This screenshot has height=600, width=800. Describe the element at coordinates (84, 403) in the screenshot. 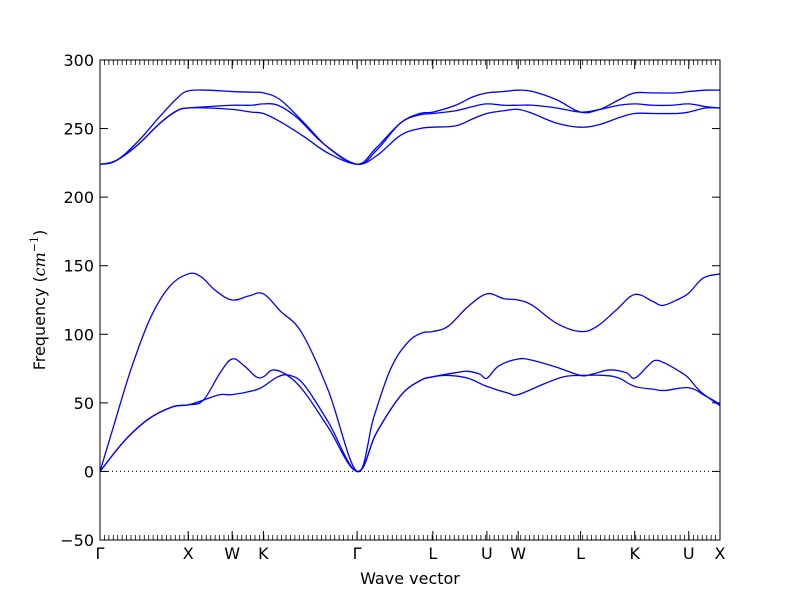

I see `y-tick-label: 50` at that location.